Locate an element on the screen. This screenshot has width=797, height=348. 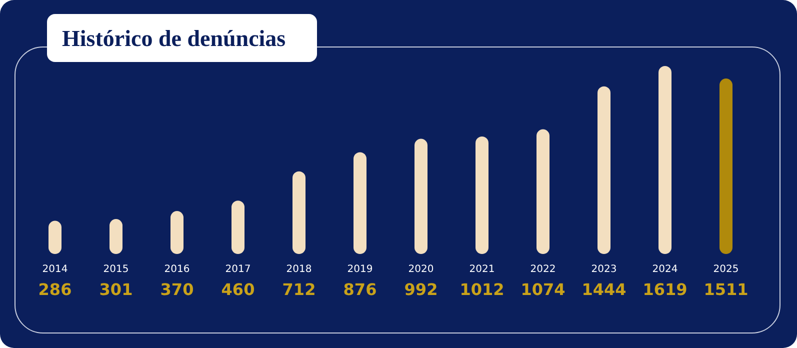
data-label: 1074 is located at coordinates (543, 289).